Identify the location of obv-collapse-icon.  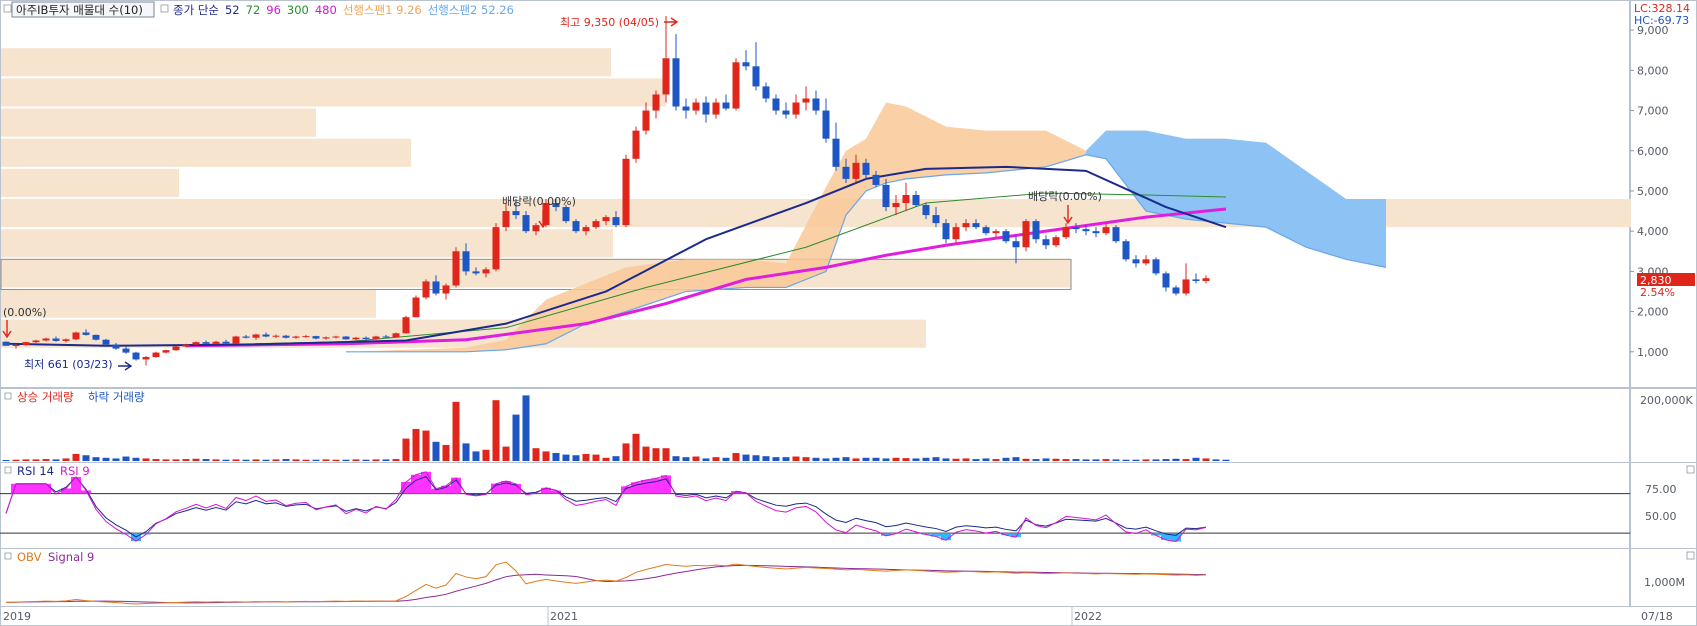
(1690, 555).